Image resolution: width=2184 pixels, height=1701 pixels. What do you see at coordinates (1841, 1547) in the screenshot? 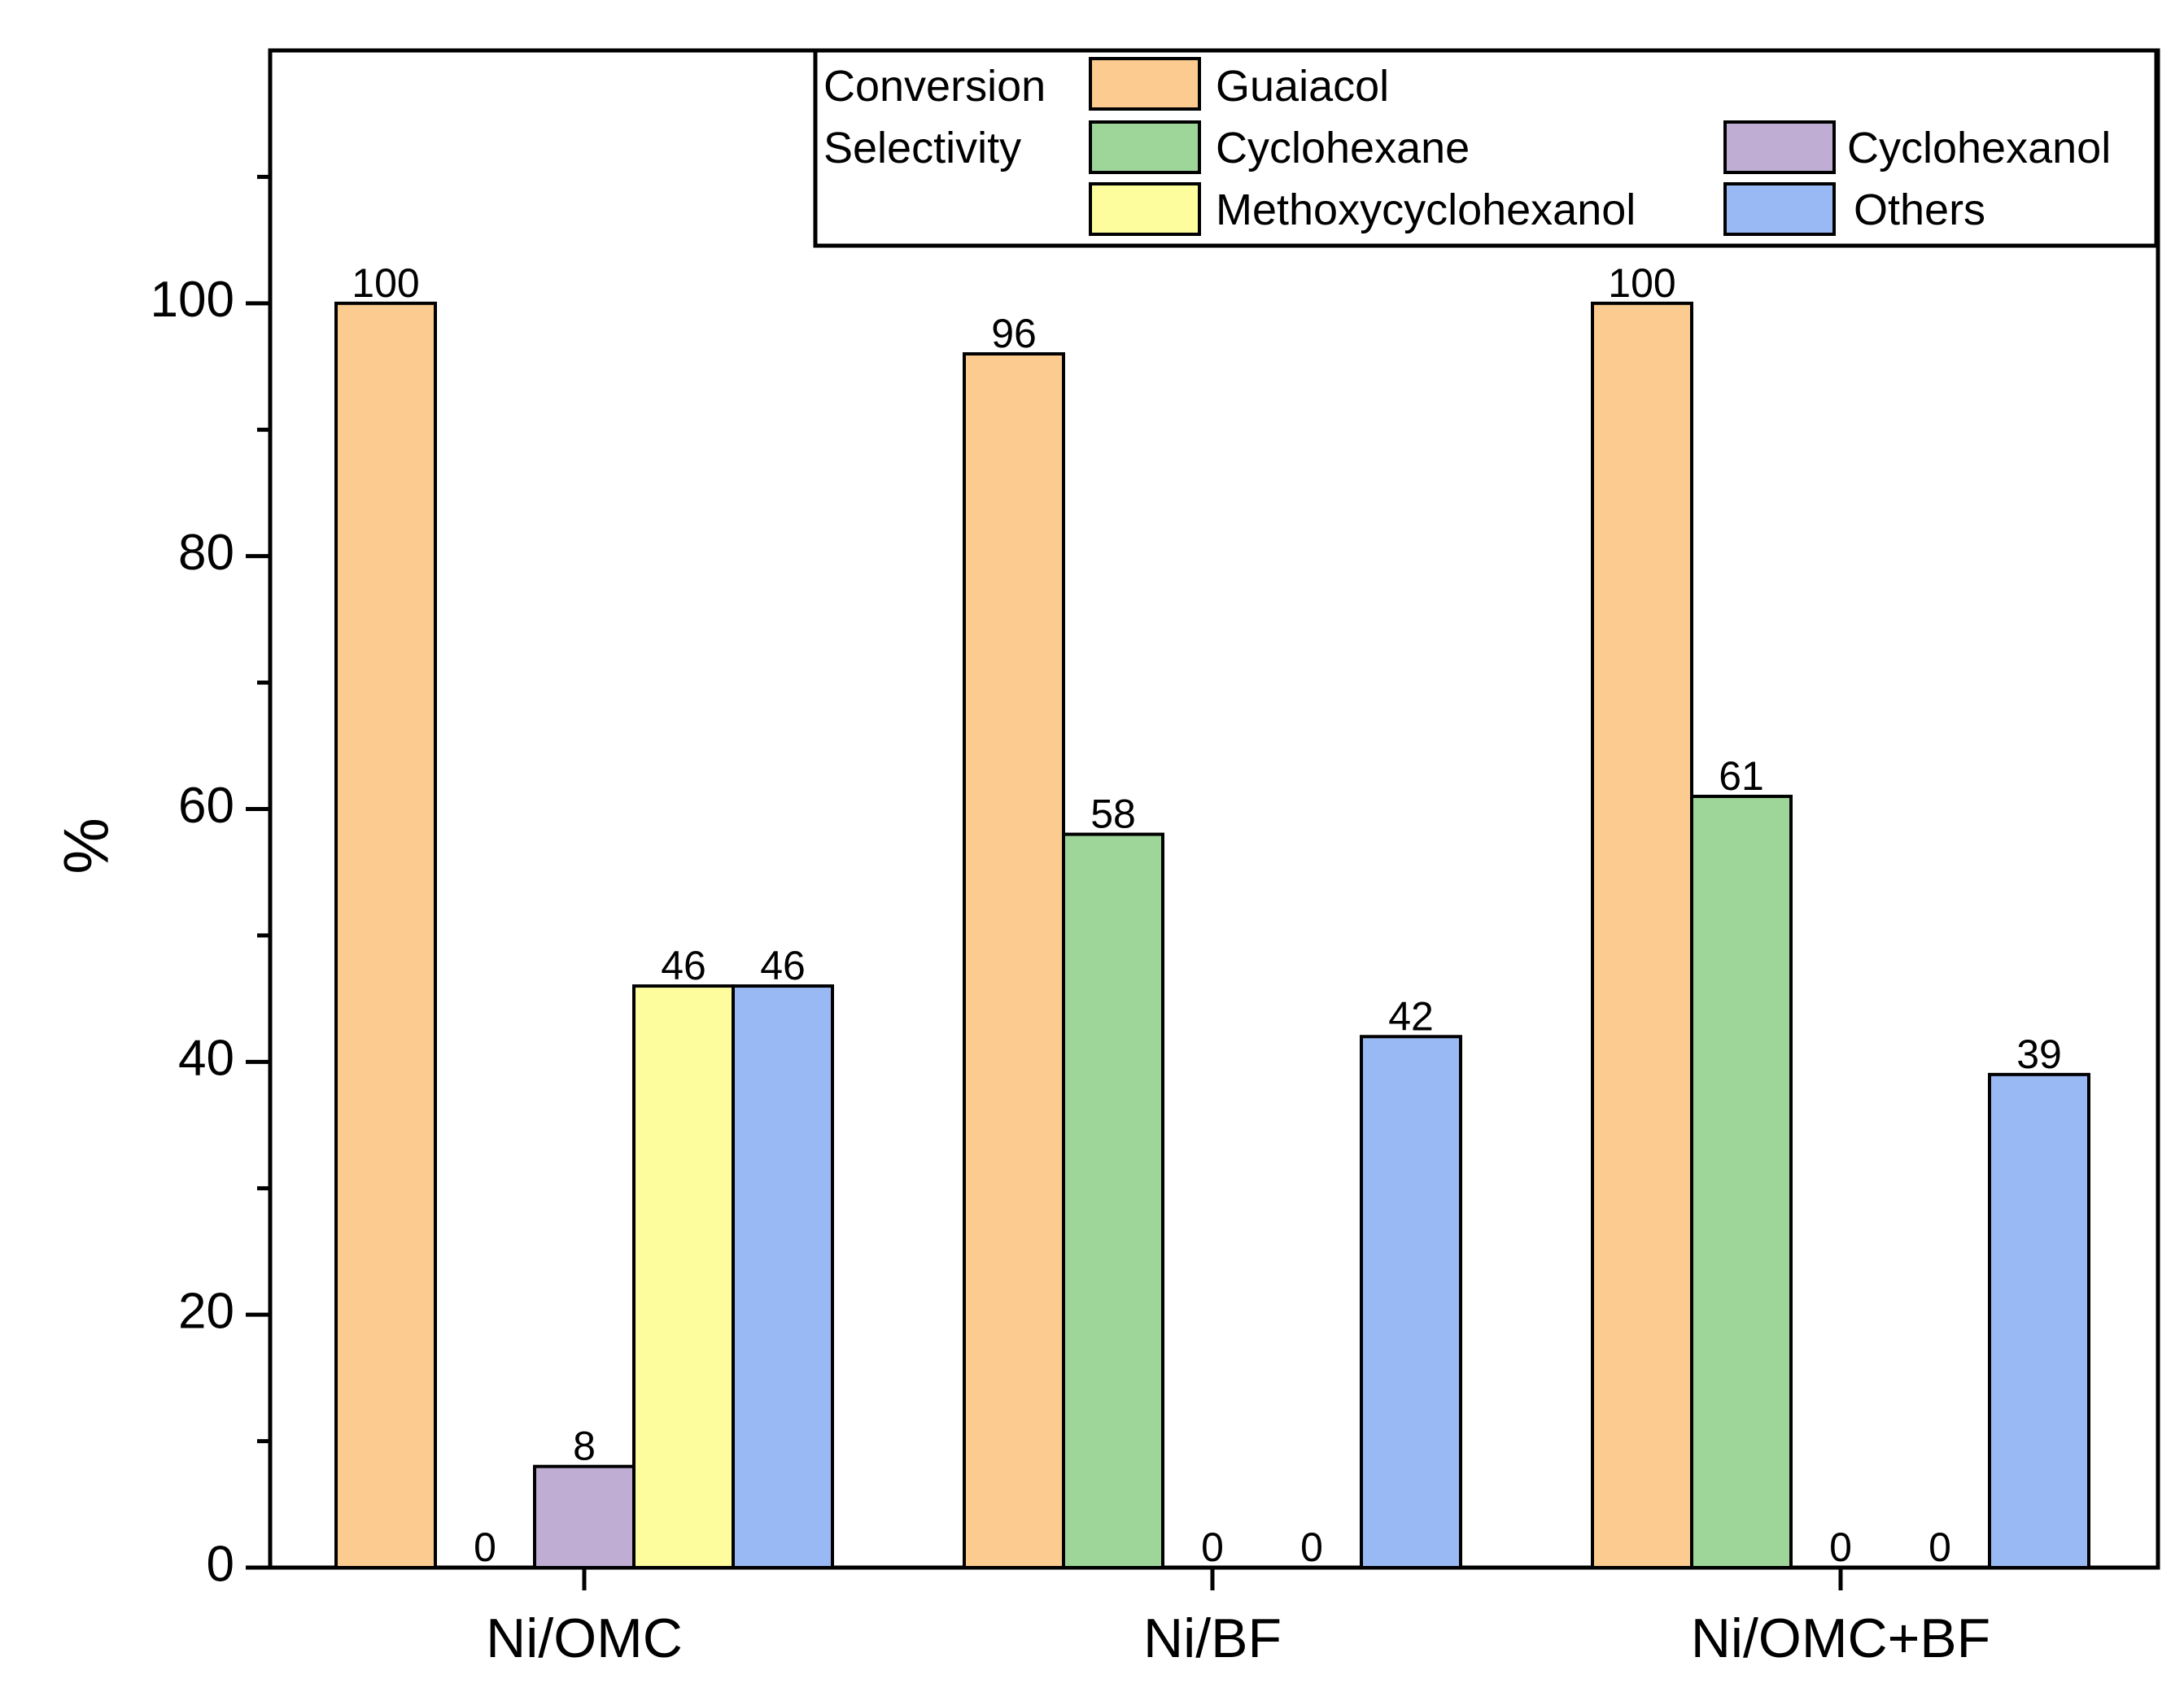
I see `data-label-ni-omc-bf-cyclohexanol: 0` at bounding box center [1841, 1547].